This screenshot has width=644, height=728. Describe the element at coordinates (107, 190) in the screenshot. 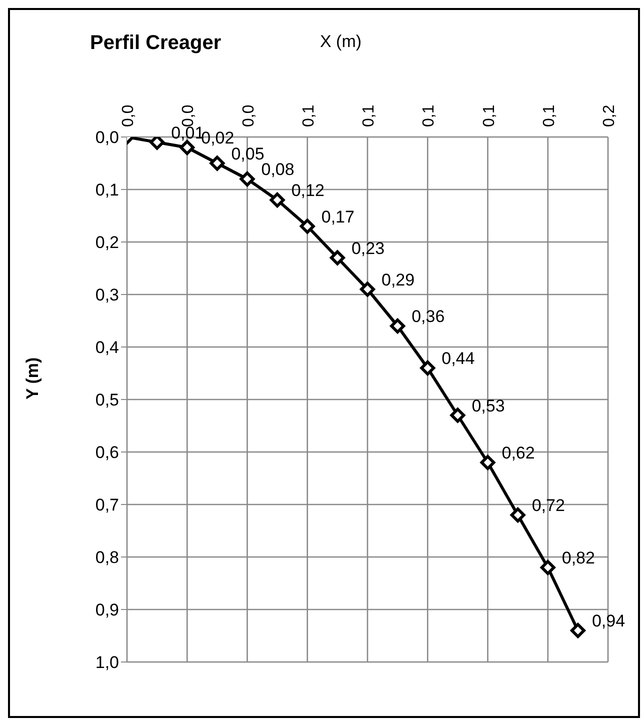

I see `y-tick-label: 0,1` at that location.